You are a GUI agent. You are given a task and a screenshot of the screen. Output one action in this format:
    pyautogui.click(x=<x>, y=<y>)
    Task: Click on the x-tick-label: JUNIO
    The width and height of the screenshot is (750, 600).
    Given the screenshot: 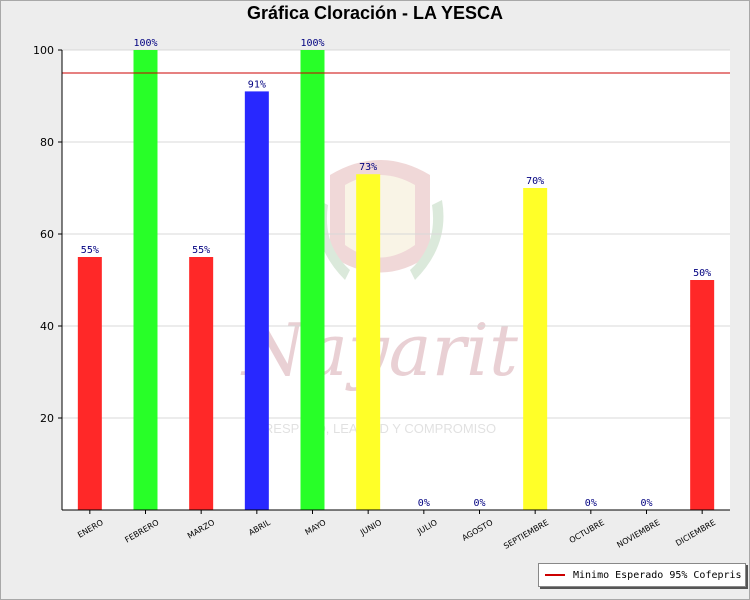 What is the action you would take?
    pyautogui.click(x=370, y=528)
    